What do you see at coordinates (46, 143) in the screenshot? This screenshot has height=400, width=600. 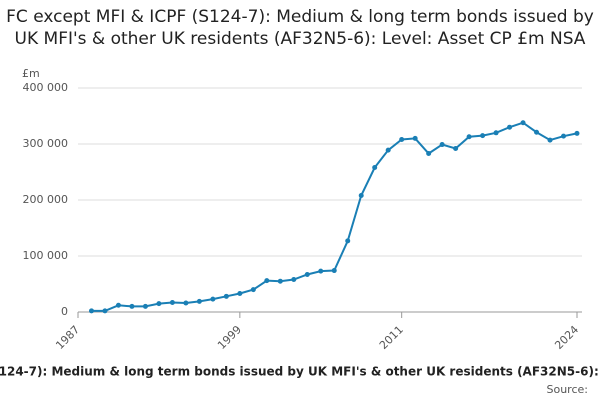 I see `y-tick-label: 300 000` at bounding box center [46, 143].